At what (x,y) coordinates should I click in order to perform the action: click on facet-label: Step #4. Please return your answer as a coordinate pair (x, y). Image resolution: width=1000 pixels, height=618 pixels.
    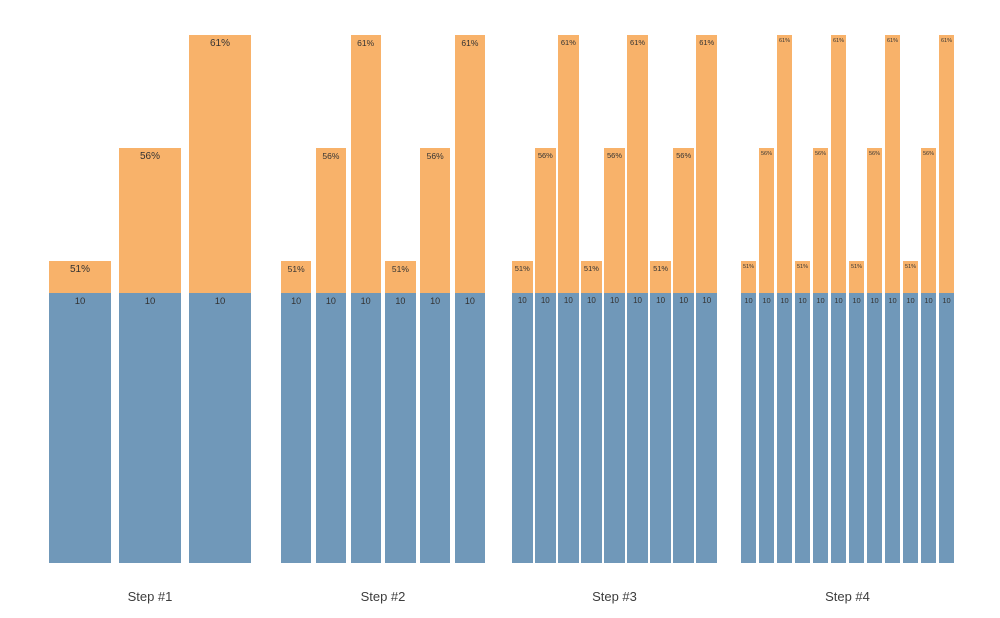
    Looking at the image, I should click on (847, 596).